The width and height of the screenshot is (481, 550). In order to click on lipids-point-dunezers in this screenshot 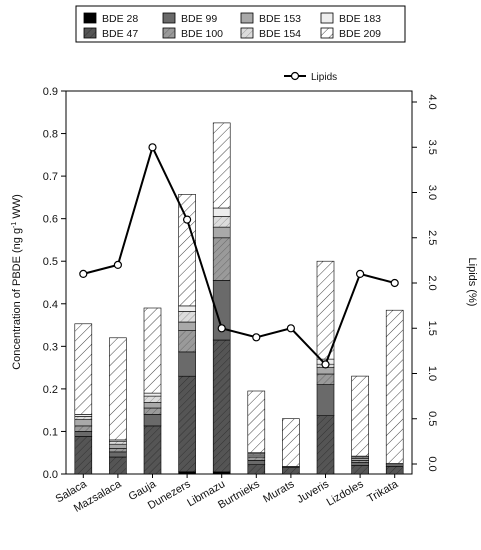, I will do `click(187, 219)`.